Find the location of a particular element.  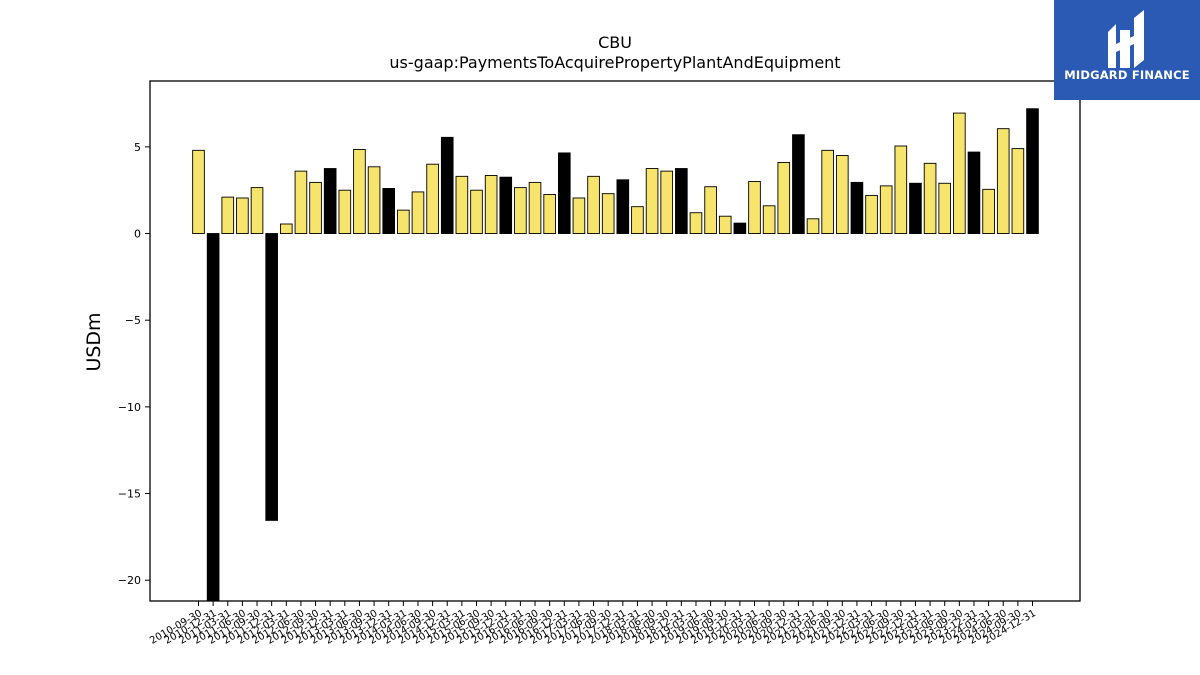

y-tick-label: 0 is located at coordinates (137, 234).